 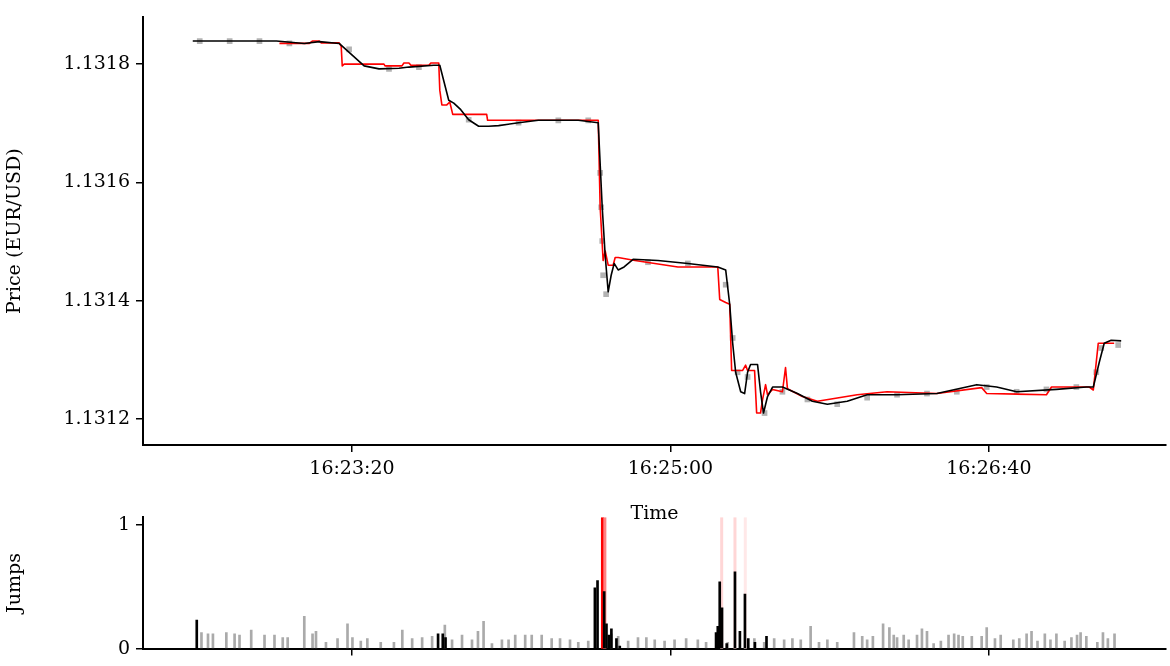 I want to click on y-tick-label: 0, so click(x=123, y=646).